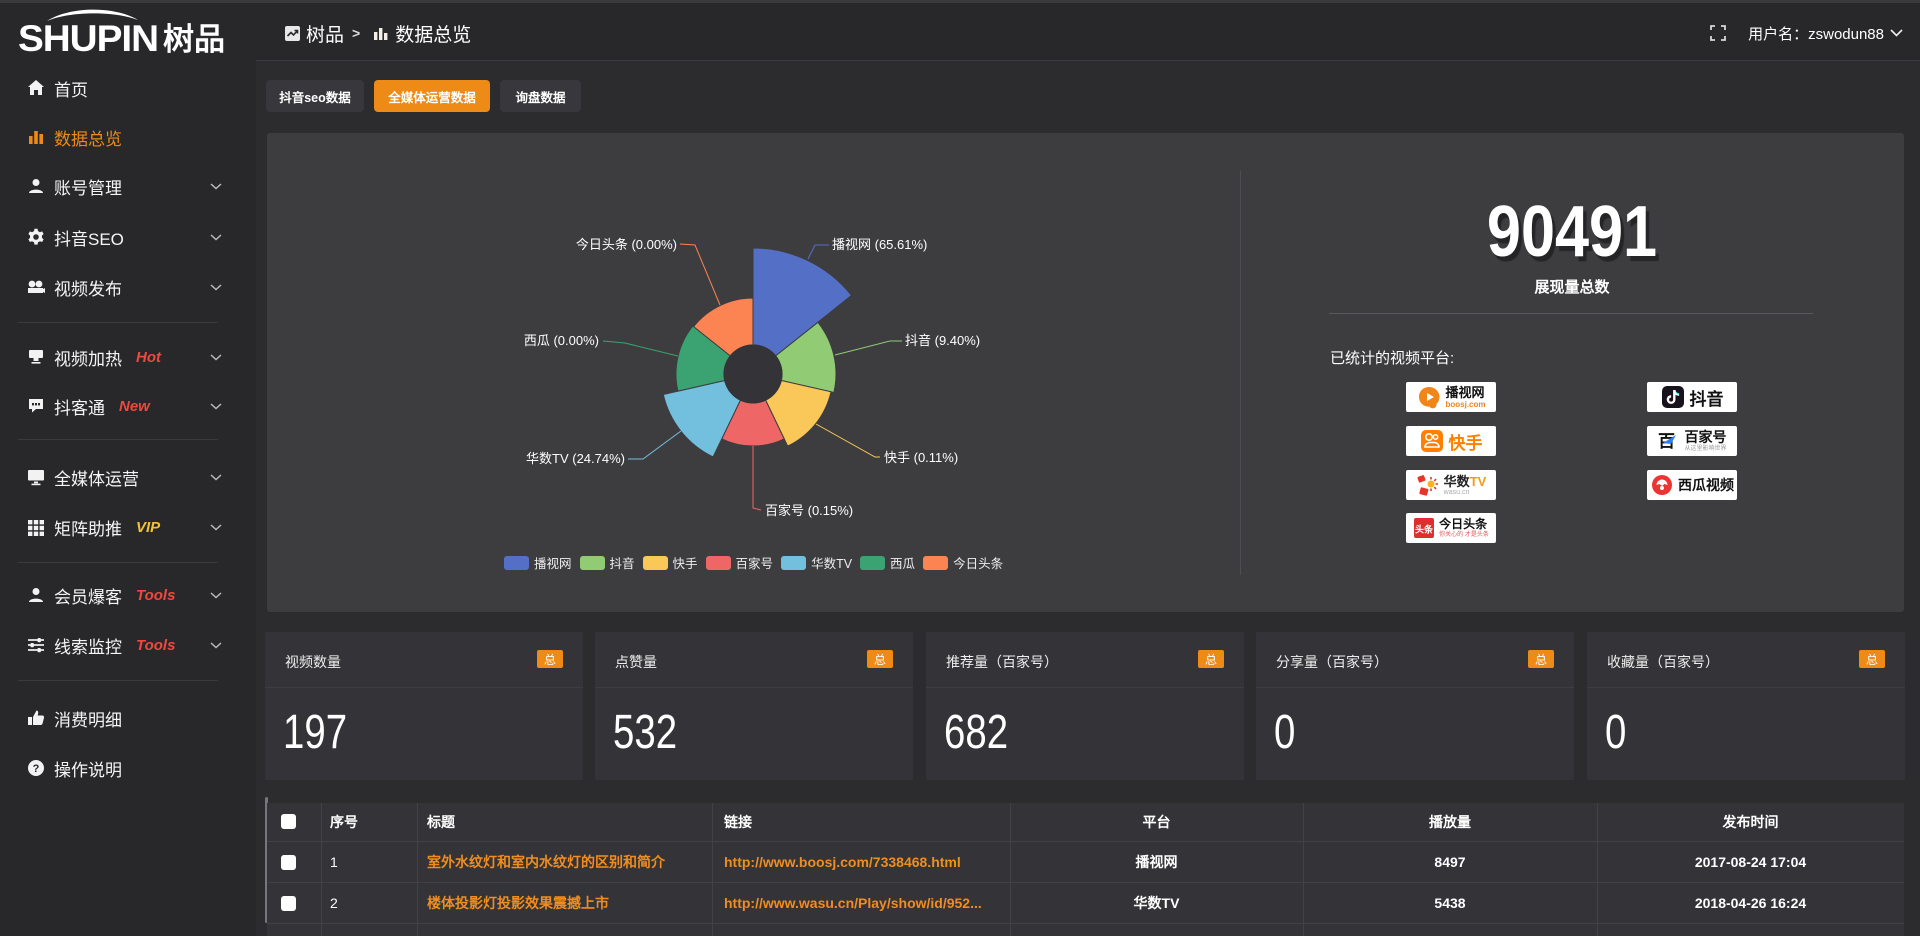 This screenshot has height=936, width=1920. Describe the element at coordinates (879, 244) in the screenshot. I see `svg-text: 播视网 (65.61%)` at that location.